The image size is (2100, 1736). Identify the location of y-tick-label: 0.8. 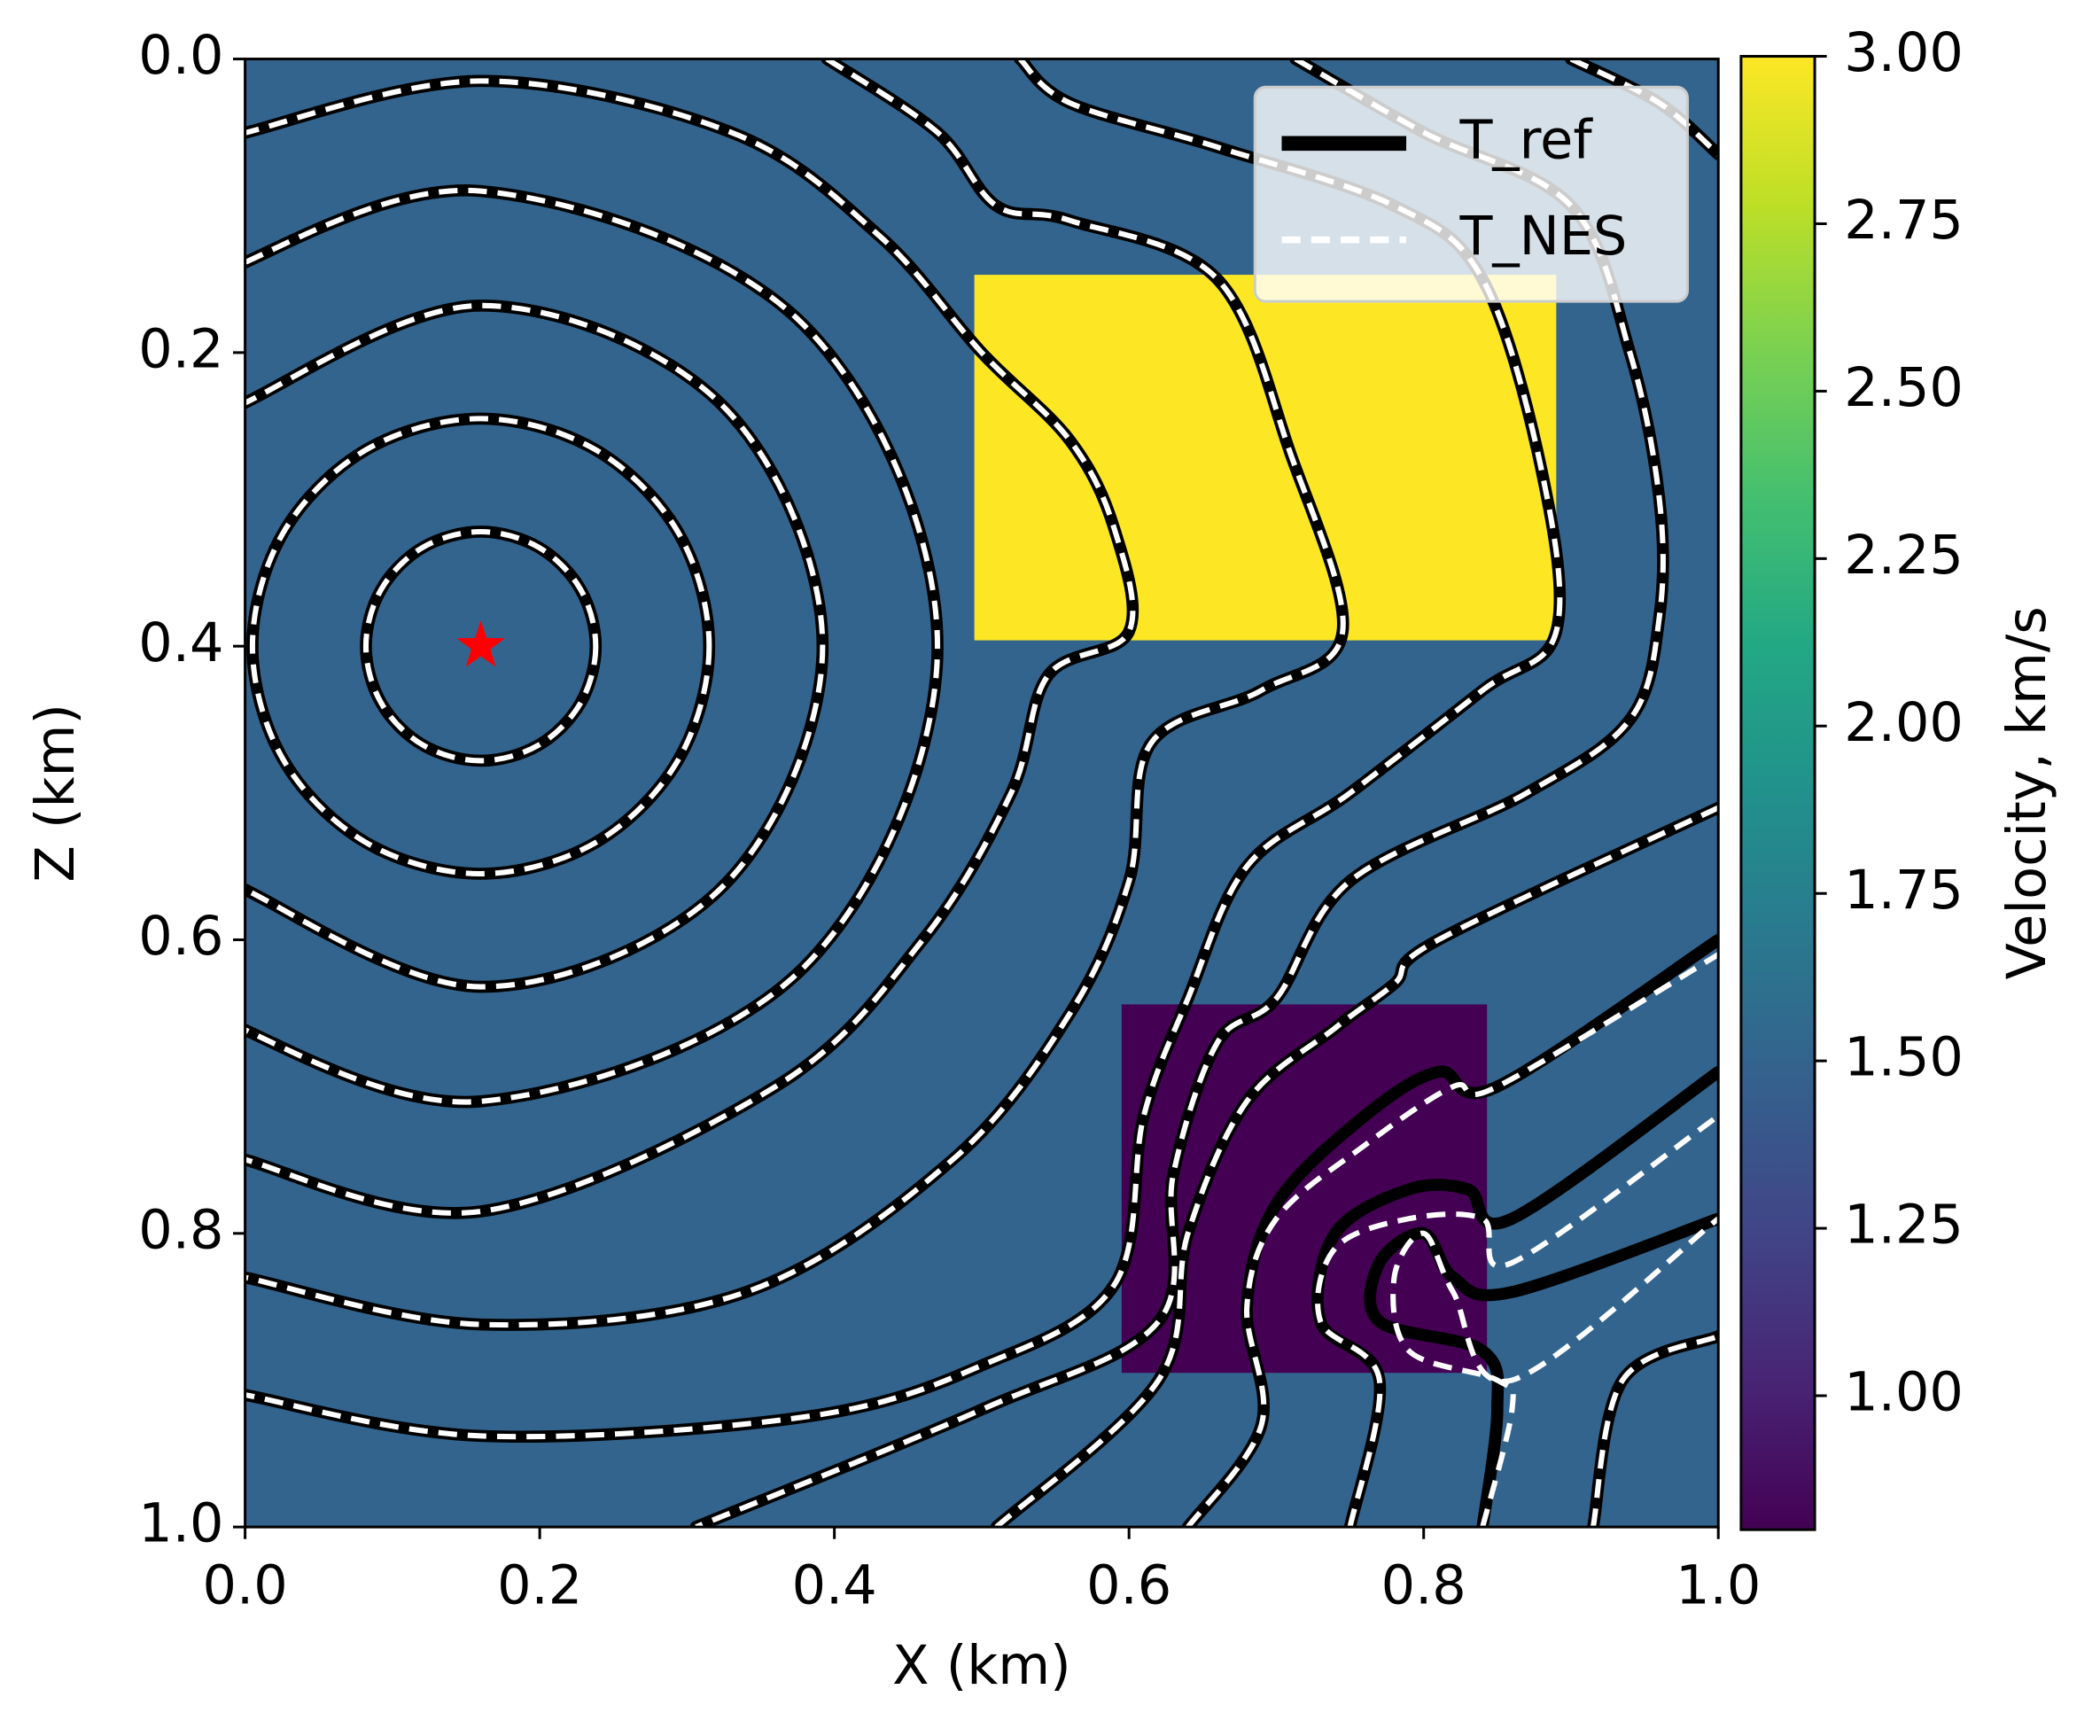
(180, 1230).